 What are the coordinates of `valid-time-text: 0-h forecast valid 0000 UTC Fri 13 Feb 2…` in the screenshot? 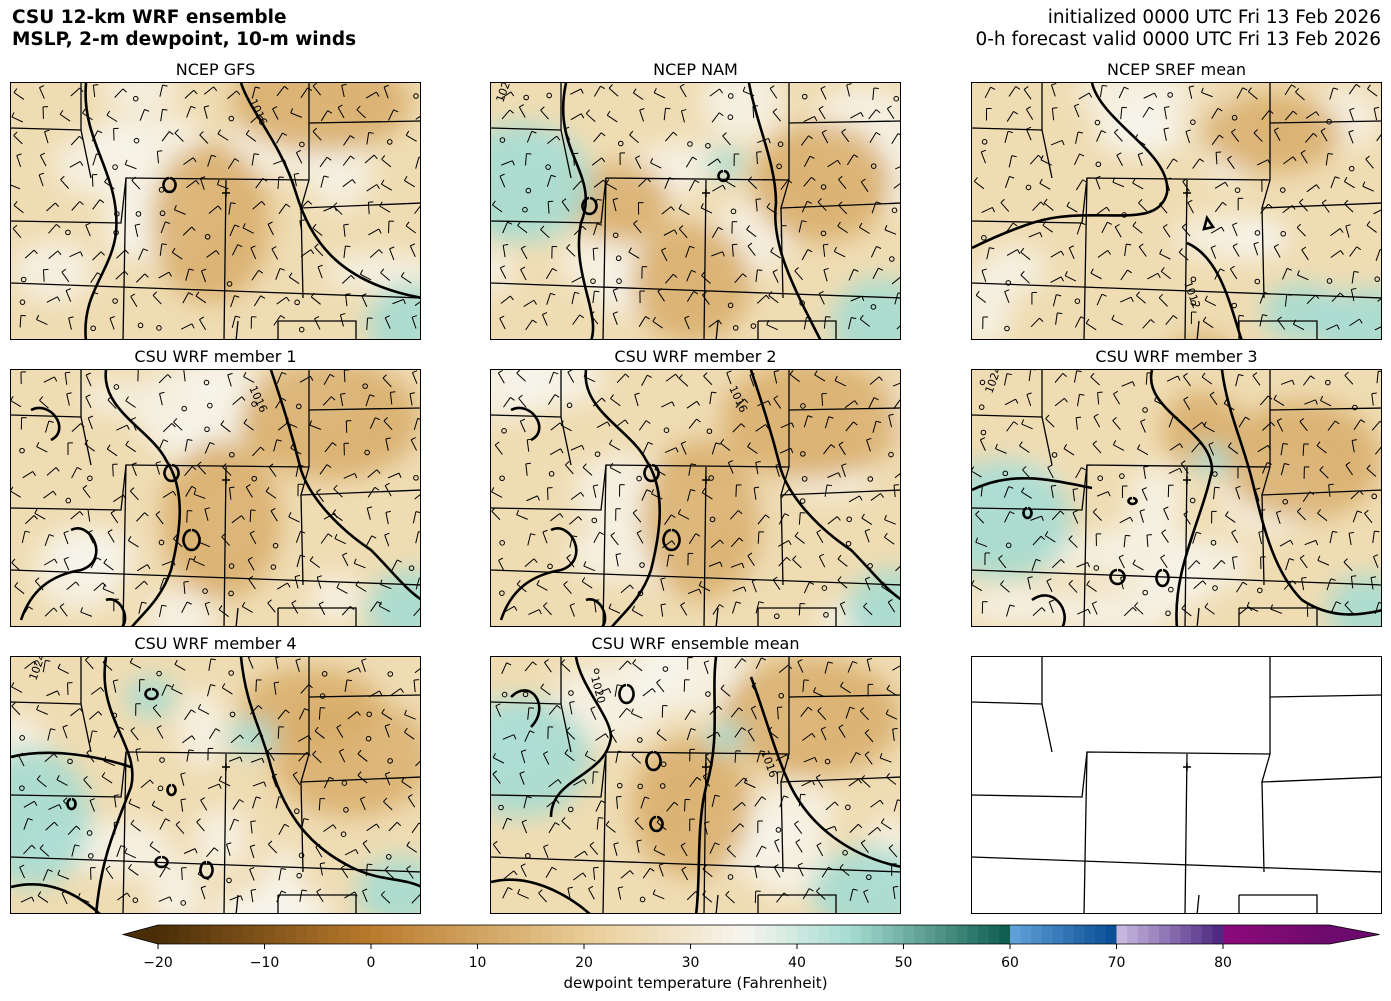 It's located at (1178, 39).